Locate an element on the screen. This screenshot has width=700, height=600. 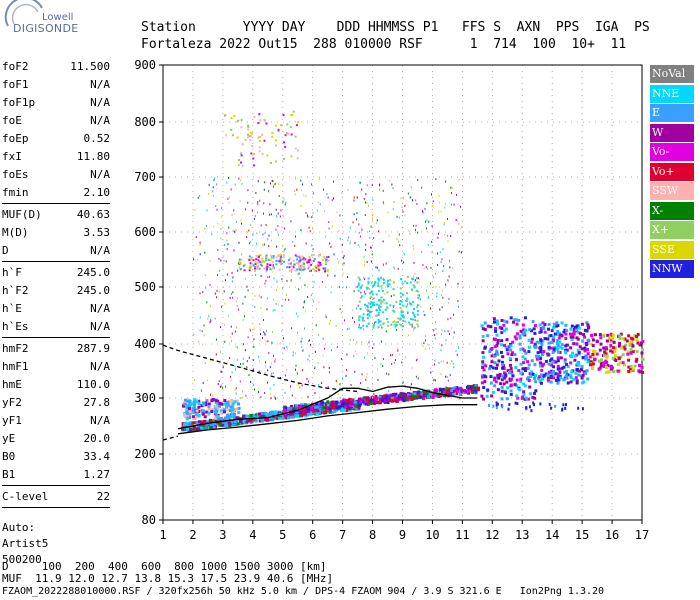
param-row: foEs N/A is located at coordinates (56, 175).